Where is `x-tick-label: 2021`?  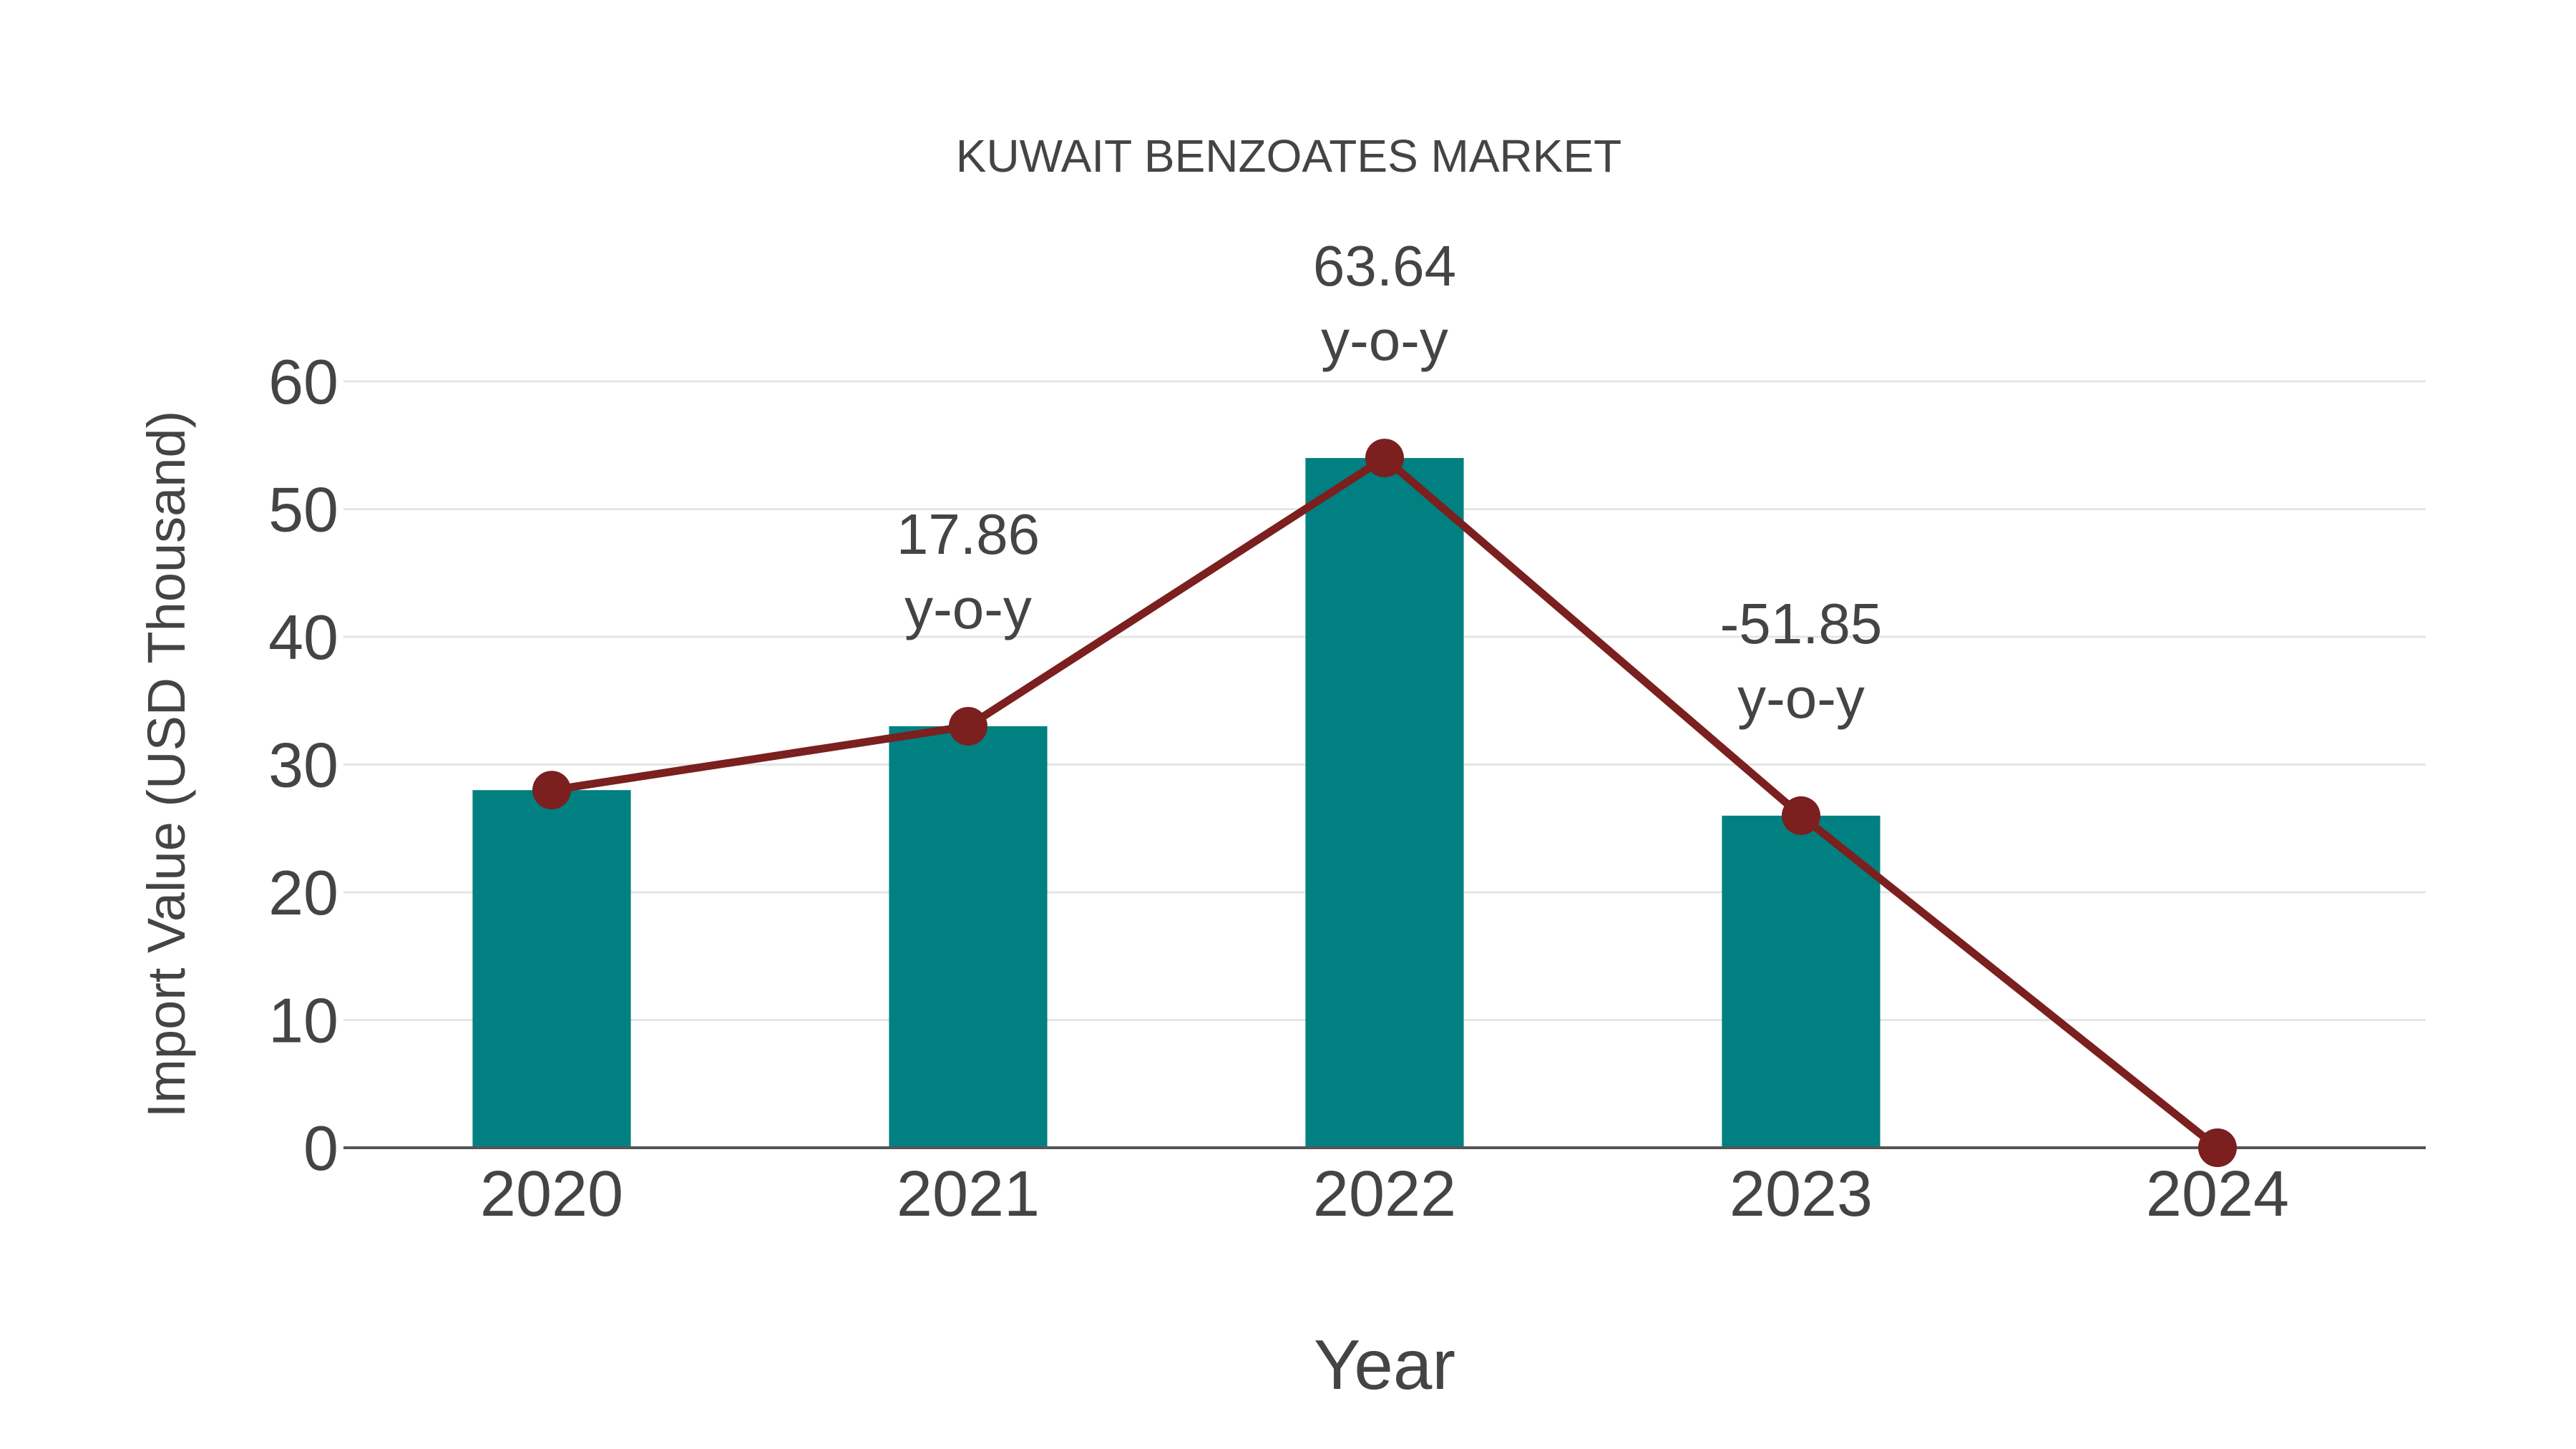 x-tick-label: 2021 is located at coordinates (968, 1194).